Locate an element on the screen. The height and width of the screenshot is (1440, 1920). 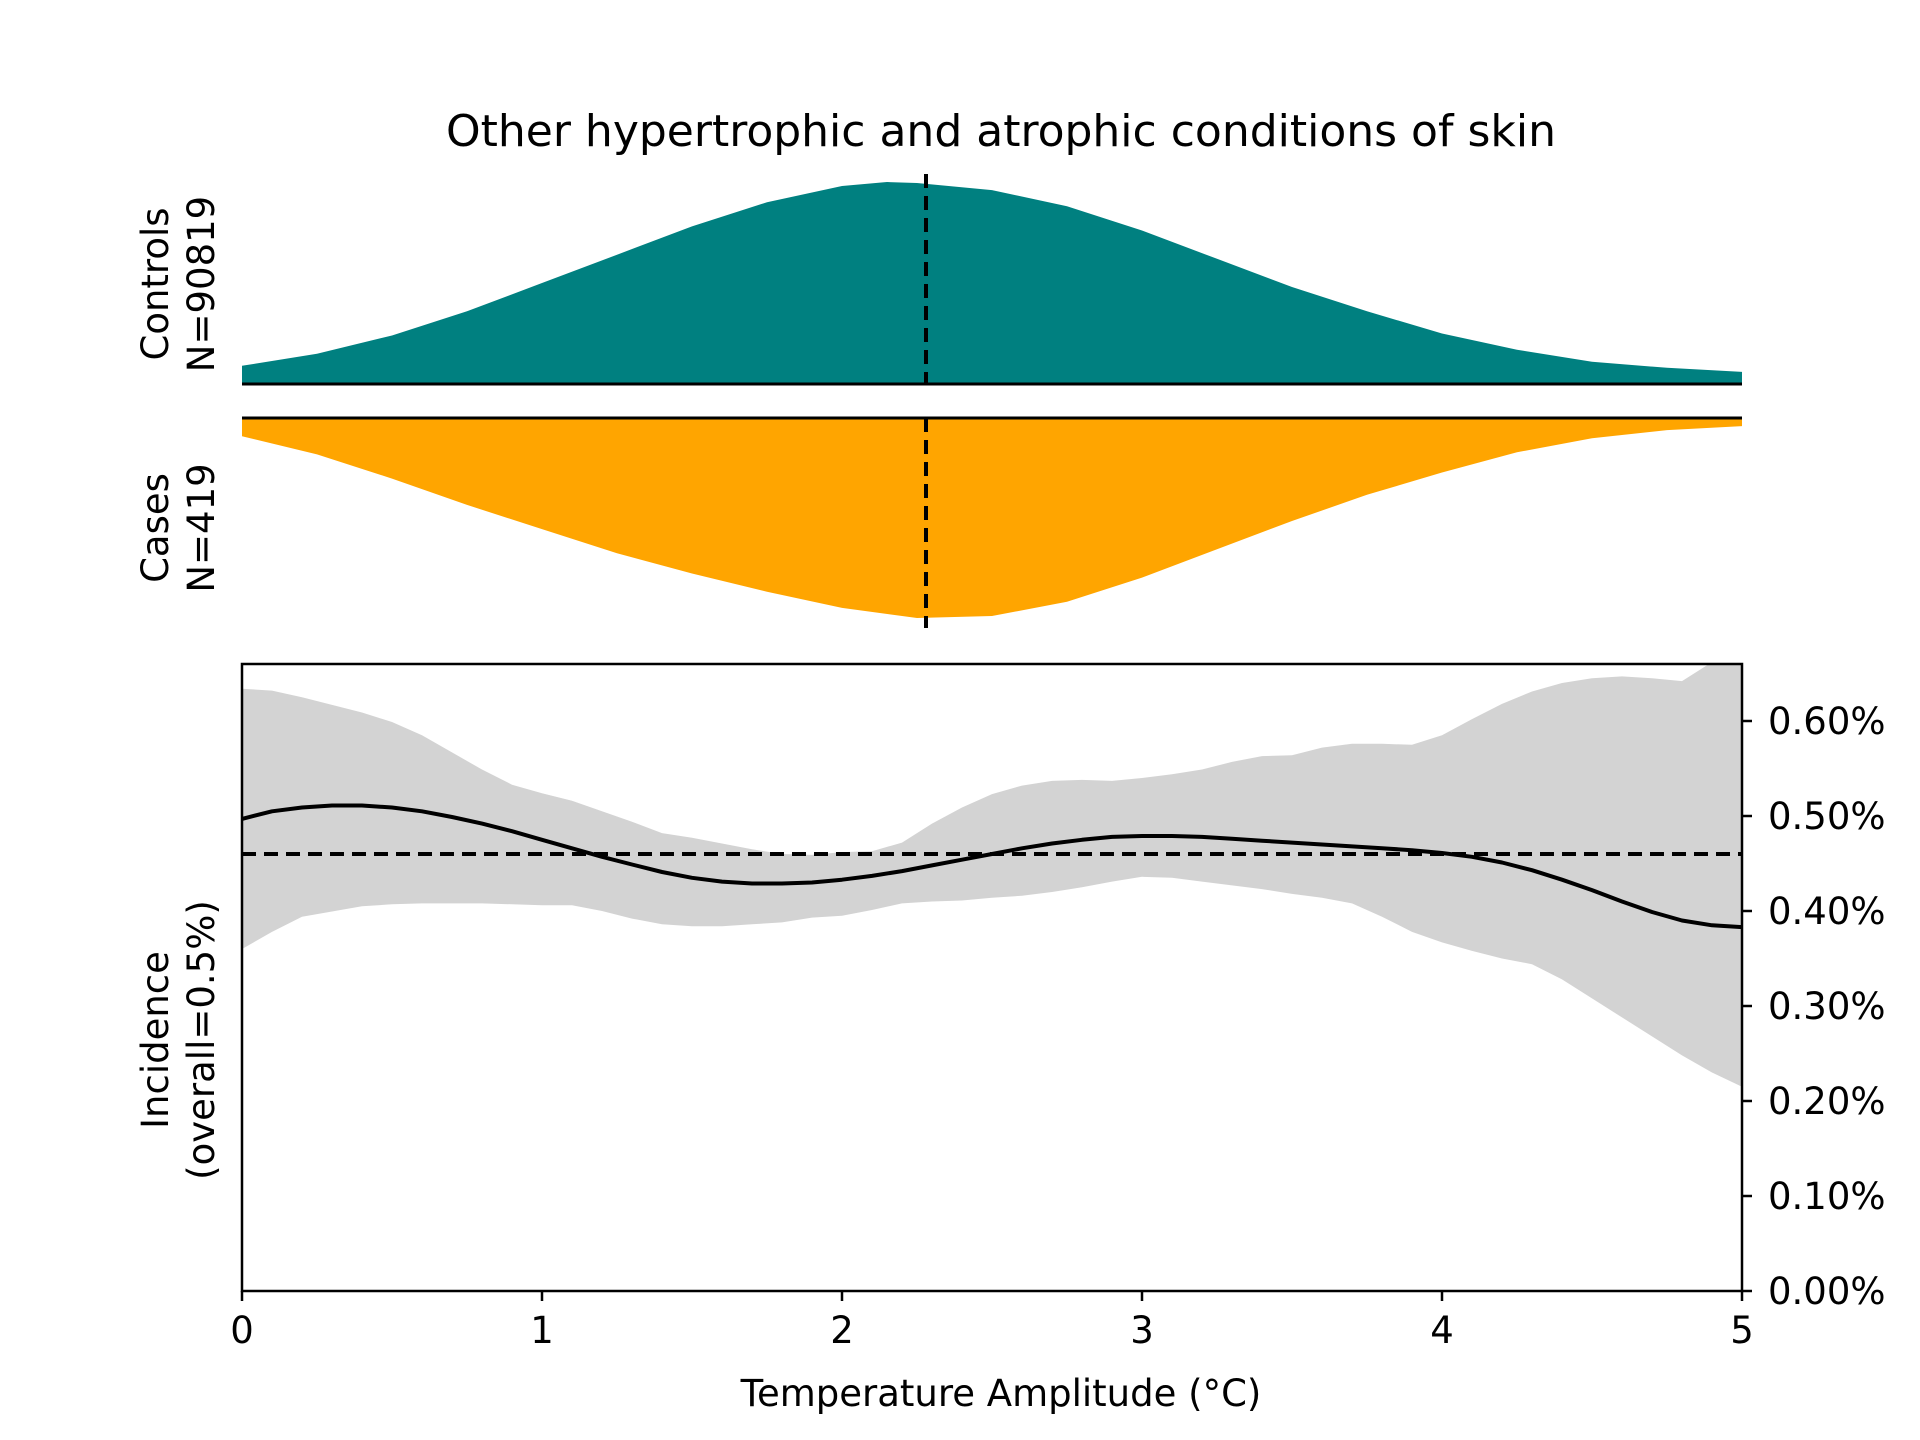
controls-density-area is located at coordinates (992, 283).